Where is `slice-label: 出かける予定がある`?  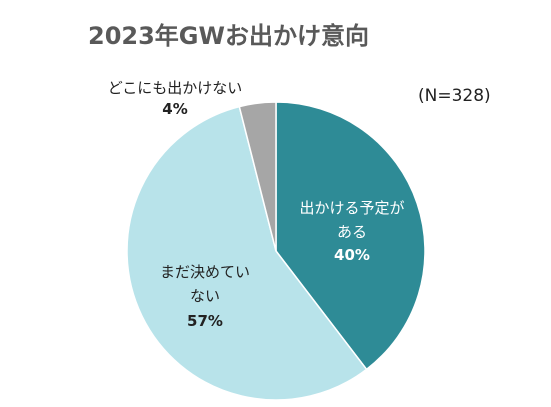
slice-label: 出かける予定がある is located at coordinates (352, 220).